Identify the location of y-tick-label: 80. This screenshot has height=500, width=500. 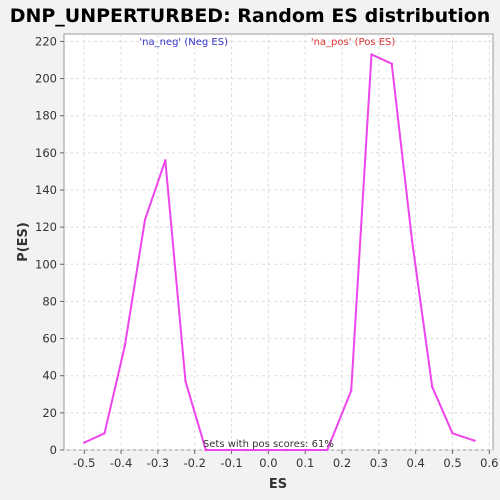
(49, 301).